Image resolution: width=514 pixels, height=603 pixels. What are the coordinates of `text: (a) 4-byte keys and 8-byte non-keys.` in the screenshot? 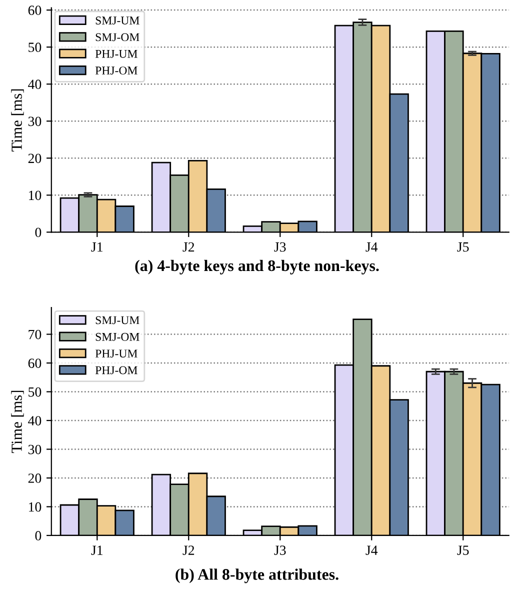 It's located at (257, 267).